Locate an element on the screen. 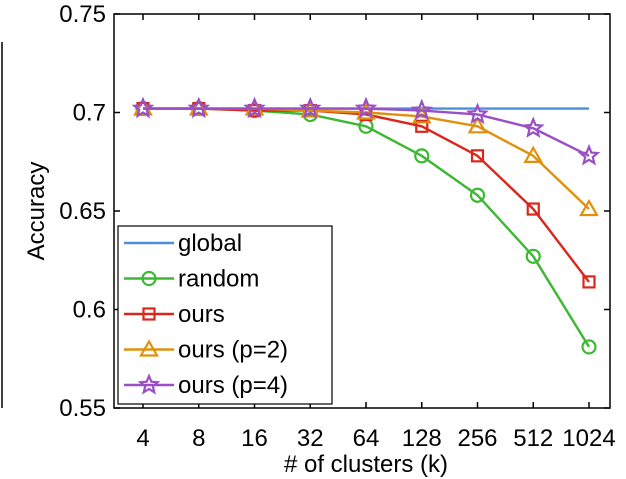 This screenshot has width=626, height=479. legend-label: random is located at coordinates (218, 279).